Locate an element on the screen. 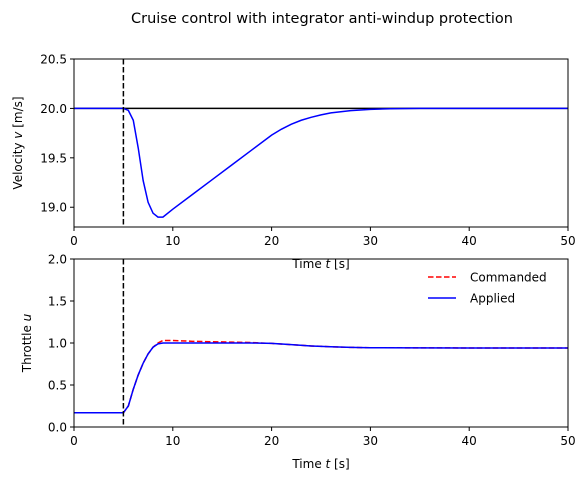 The width and height of the screenshot is (588, 483). velocity-y-tick-label: 19.5 is located at coordinates (53, 158).